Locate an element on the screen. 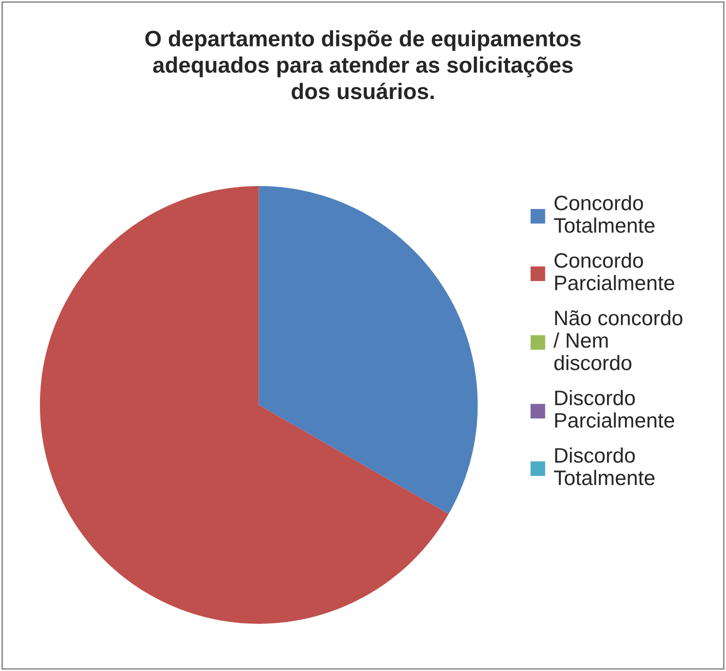  legend-label: Concordo Parcialmente is located at coordinates (614, 271).